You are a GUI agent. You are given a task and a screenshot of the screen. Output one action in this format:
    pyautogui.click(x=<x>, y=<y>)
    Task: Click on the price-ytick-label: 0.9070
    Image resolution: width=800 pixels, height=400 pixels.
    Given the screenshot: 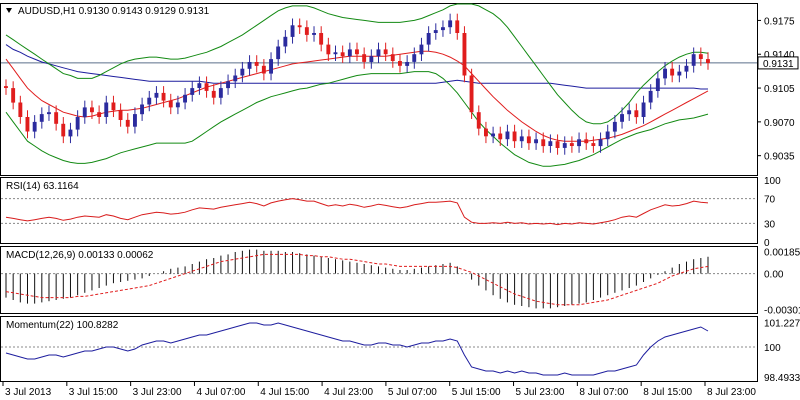 What is the action you would take?
    pyautogui.click(x=779, y=123)
    